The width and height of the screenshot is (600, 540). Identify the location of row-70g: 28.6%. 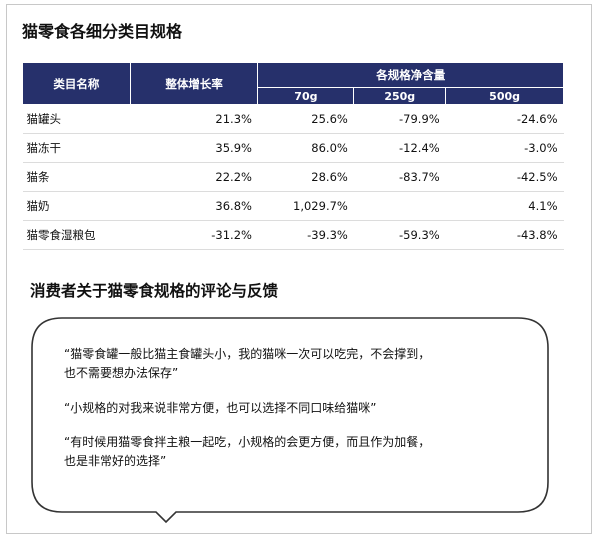
(305, 177).